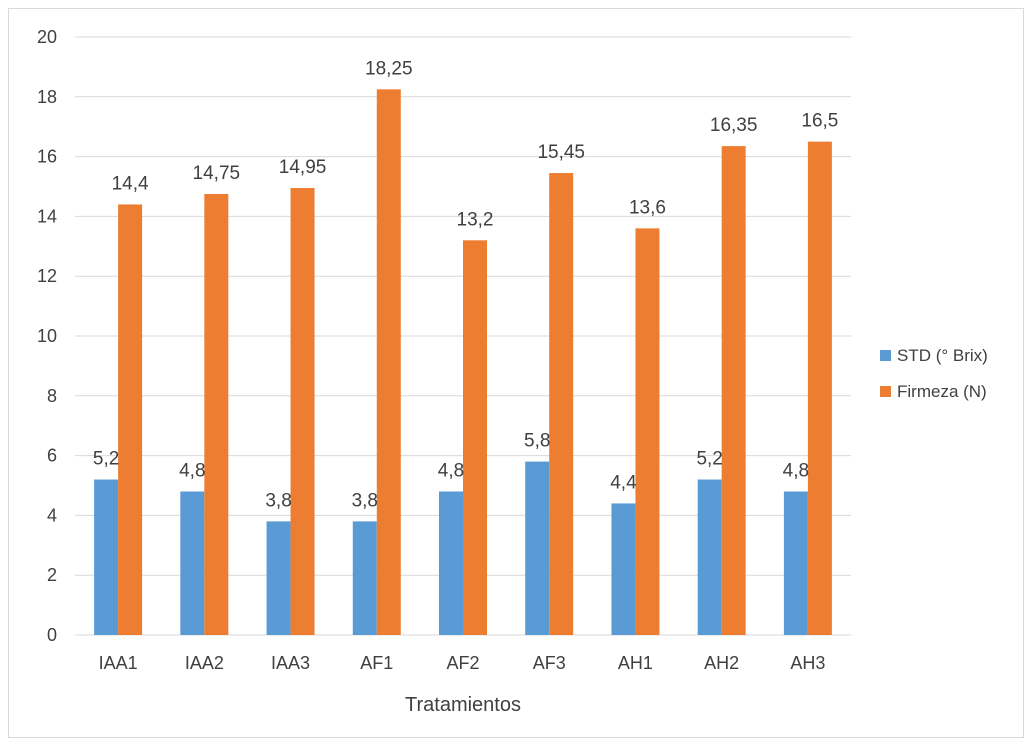  I want to click on x-category-label: AF2, so click(462, 663).